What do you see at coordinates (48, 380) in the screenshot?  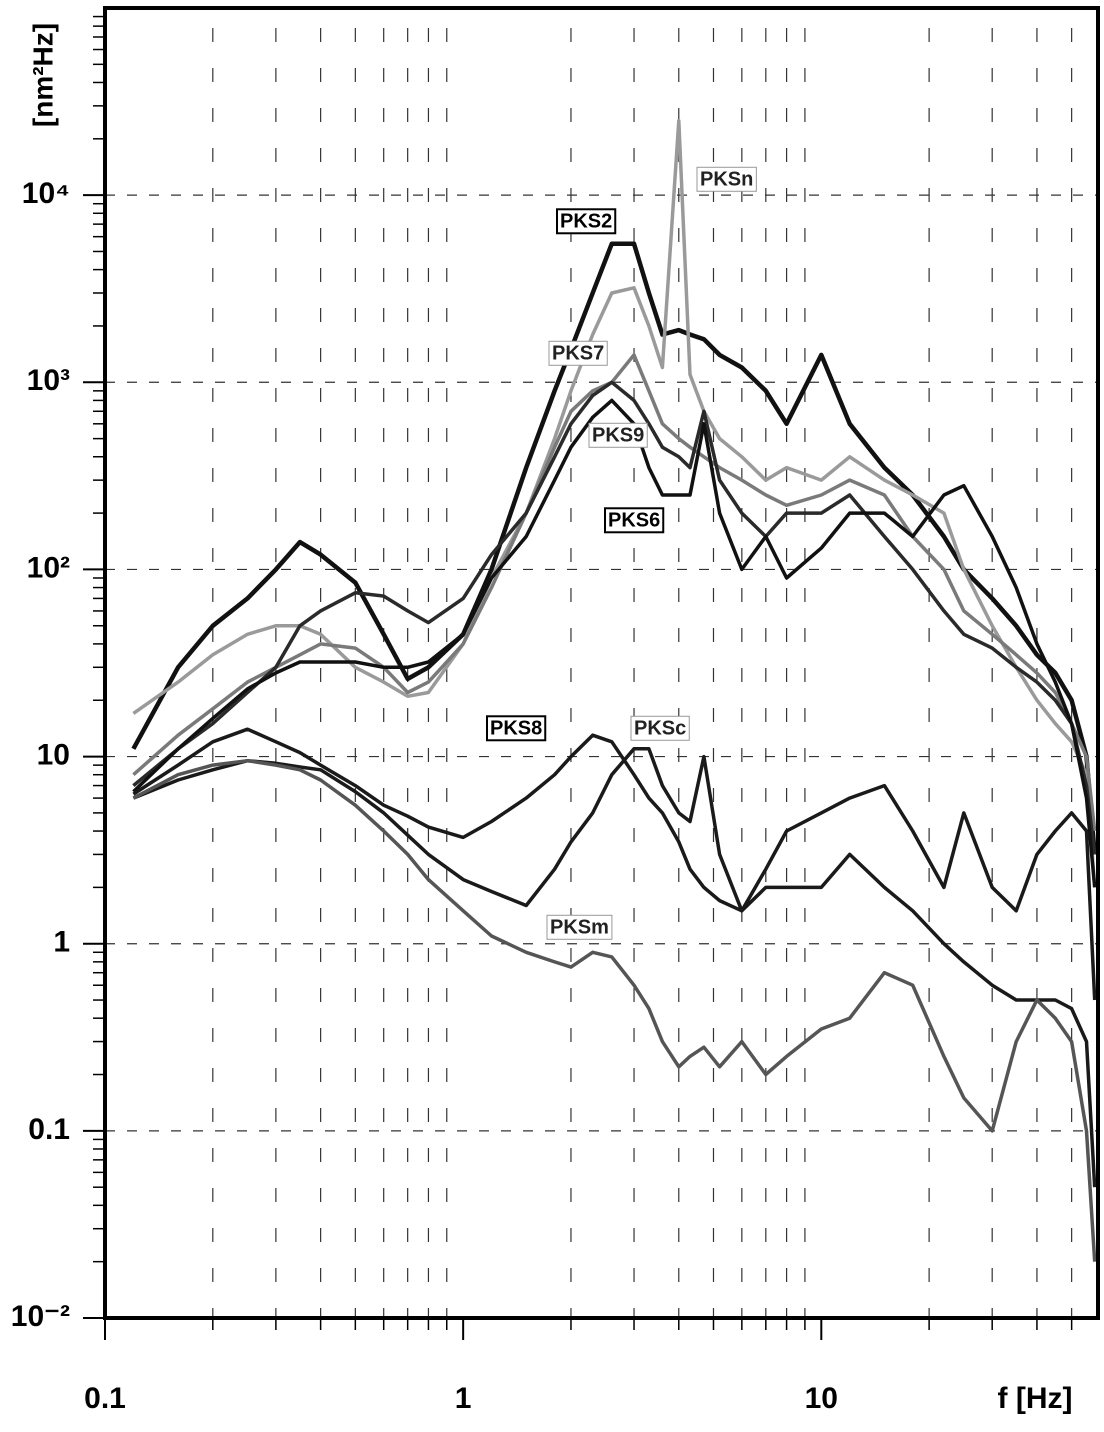 I see `y-tick-label: 10³` at bounding box center [48, 380].